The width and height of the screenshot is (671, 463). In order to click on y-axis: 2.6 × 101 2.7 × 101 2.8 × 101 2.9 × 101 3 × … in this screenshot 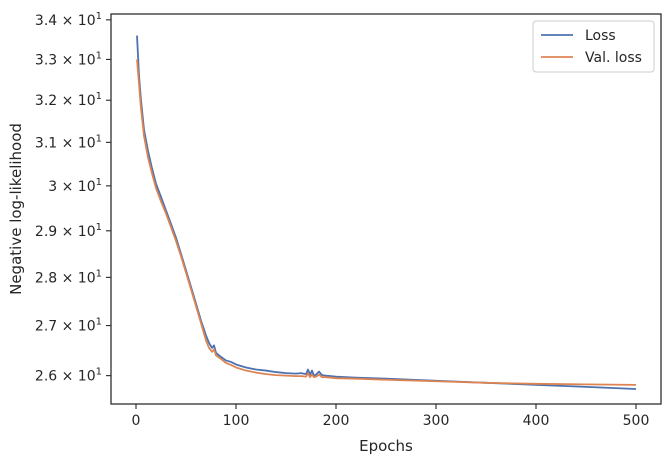, I will do `click(73, 198)`.